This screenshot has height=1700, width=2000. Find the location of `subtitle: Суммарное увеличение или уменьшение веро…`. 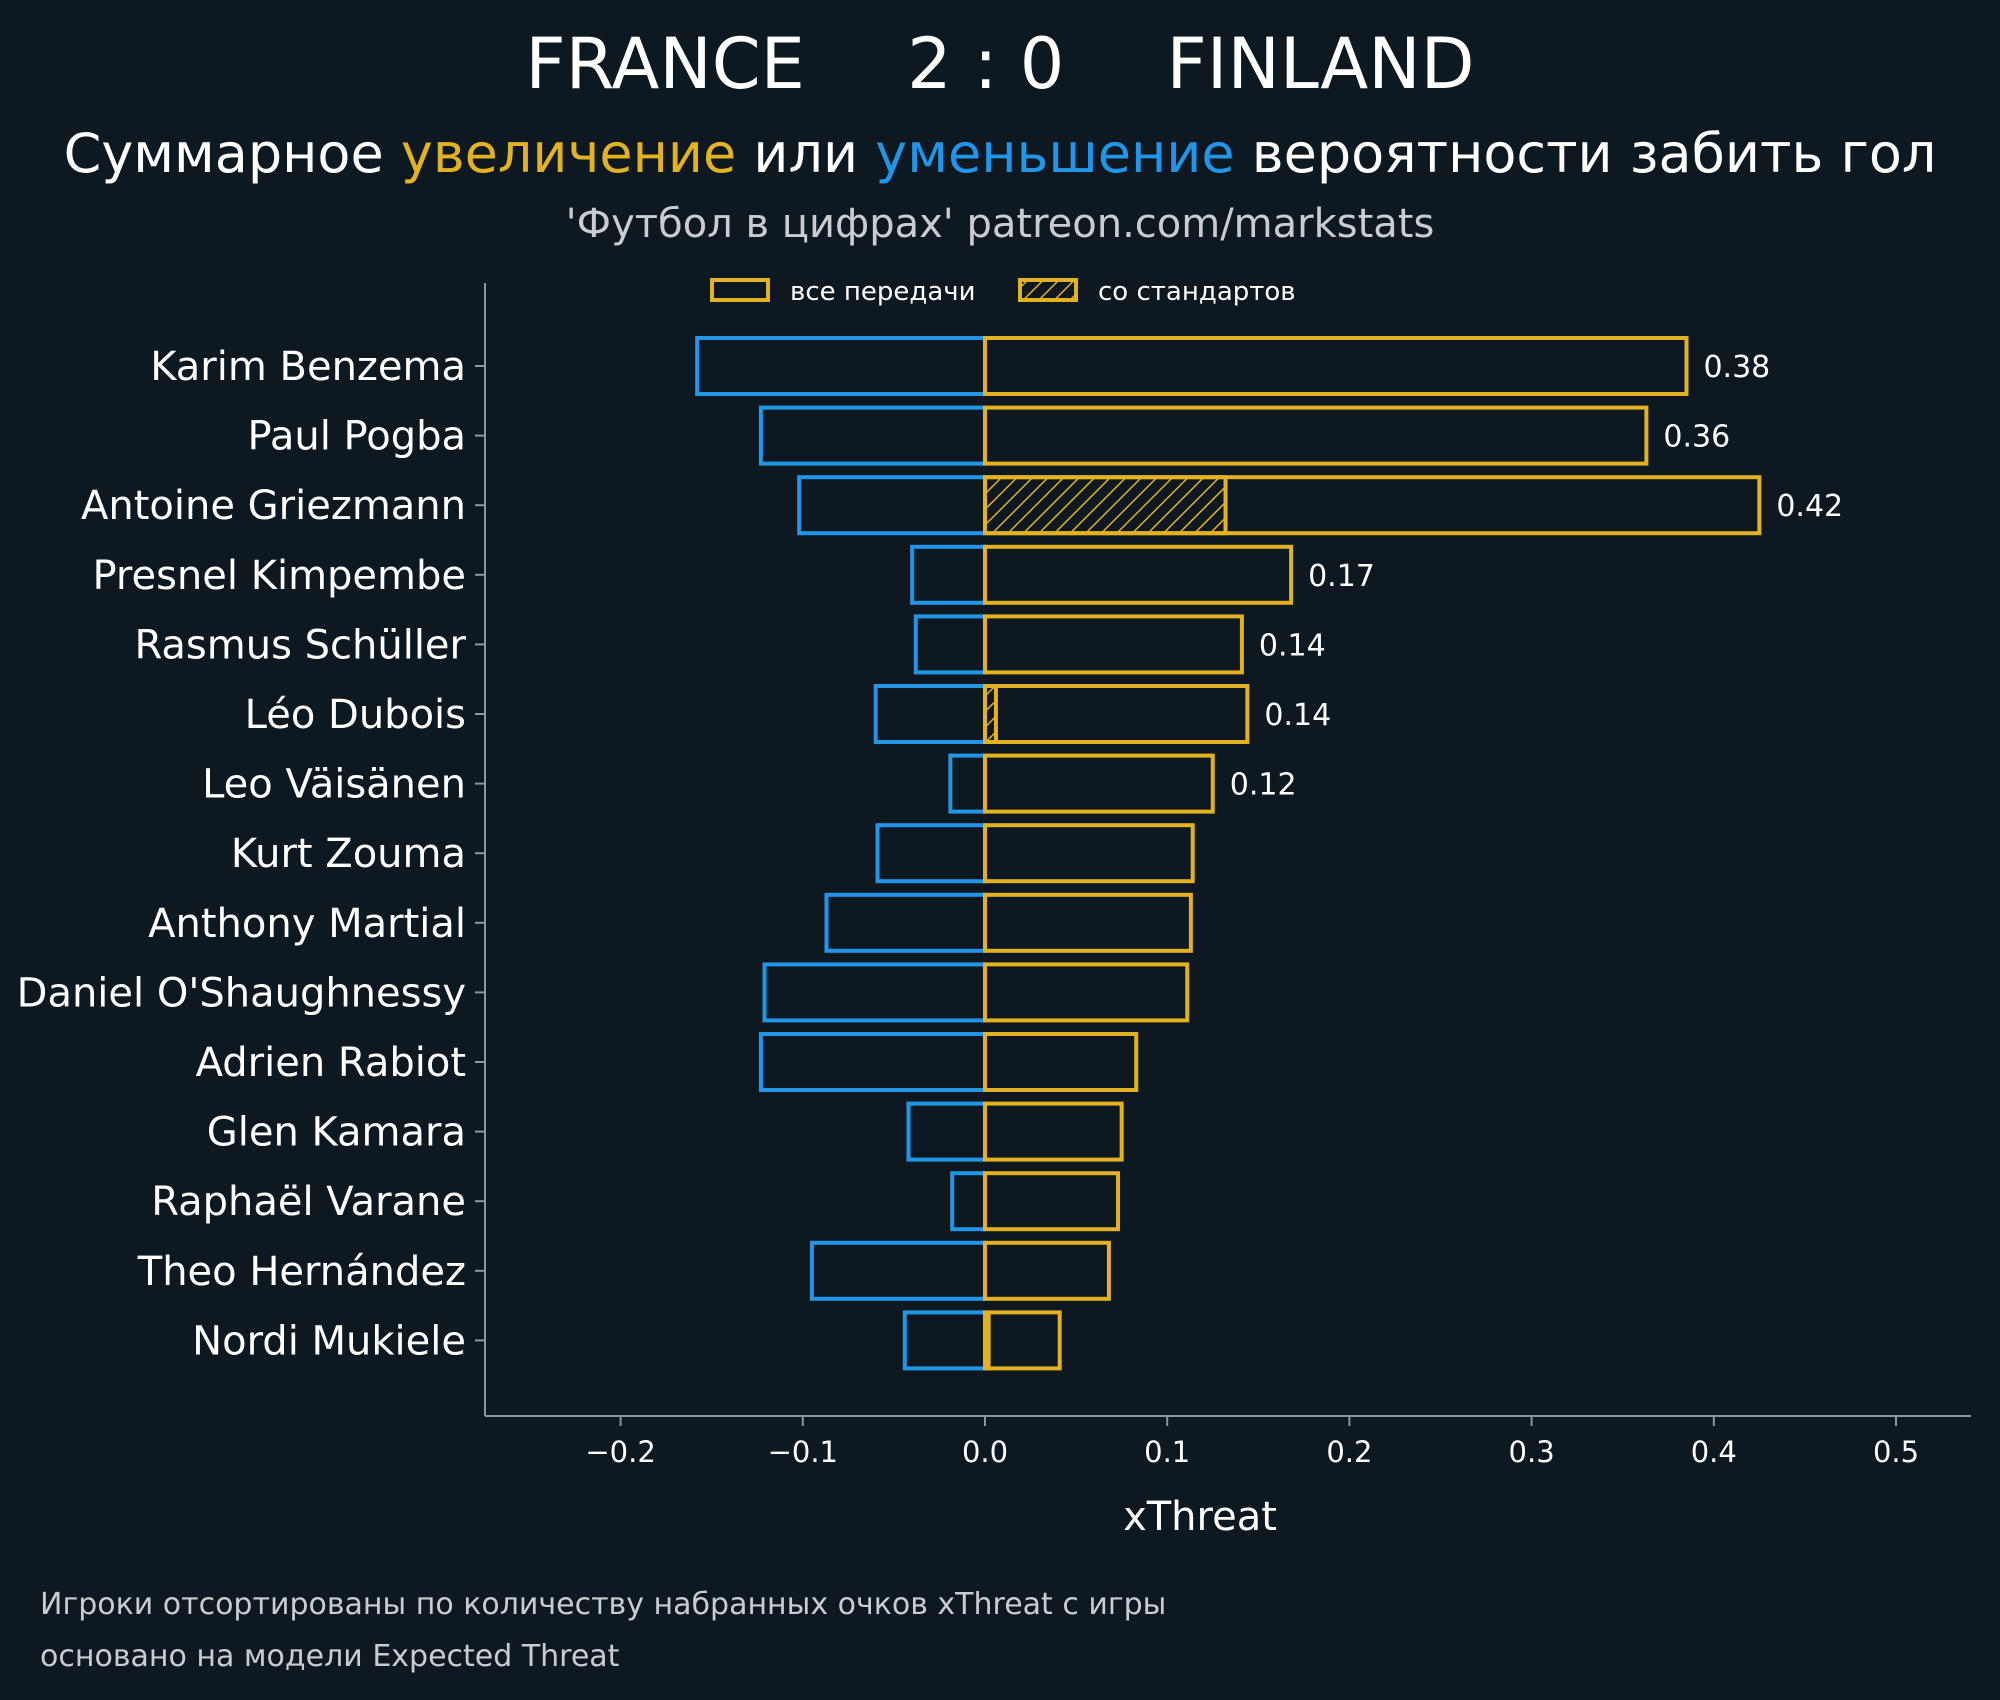

subtitle: Суммарное увеличение или уменьшение веро… is located at coordinates (1000, 153).